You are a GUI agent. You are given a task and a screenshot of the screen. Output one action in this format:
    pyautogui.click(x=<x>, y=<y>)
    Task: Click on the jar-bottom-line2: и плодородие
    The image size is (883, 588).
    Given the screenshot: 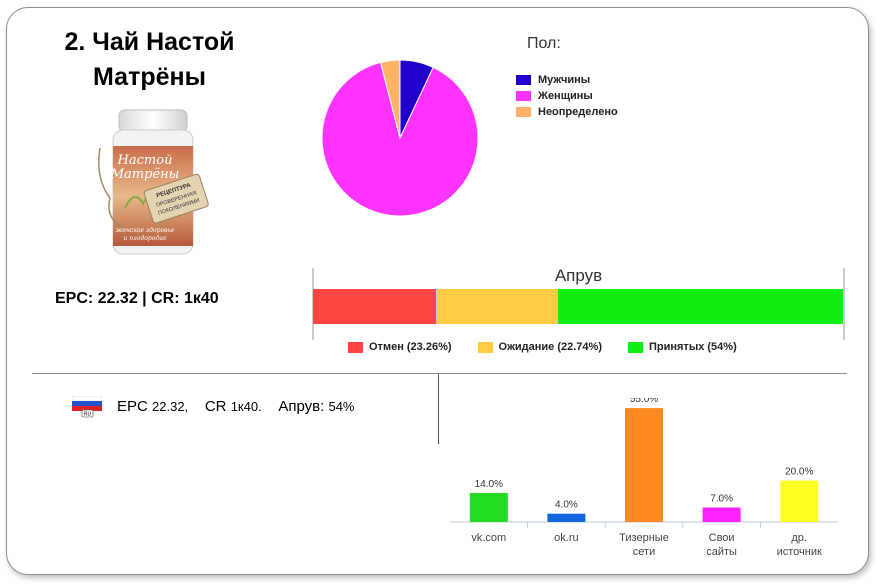 What is the action you would take?
    pyautogui.click(x=145, y=238)
    